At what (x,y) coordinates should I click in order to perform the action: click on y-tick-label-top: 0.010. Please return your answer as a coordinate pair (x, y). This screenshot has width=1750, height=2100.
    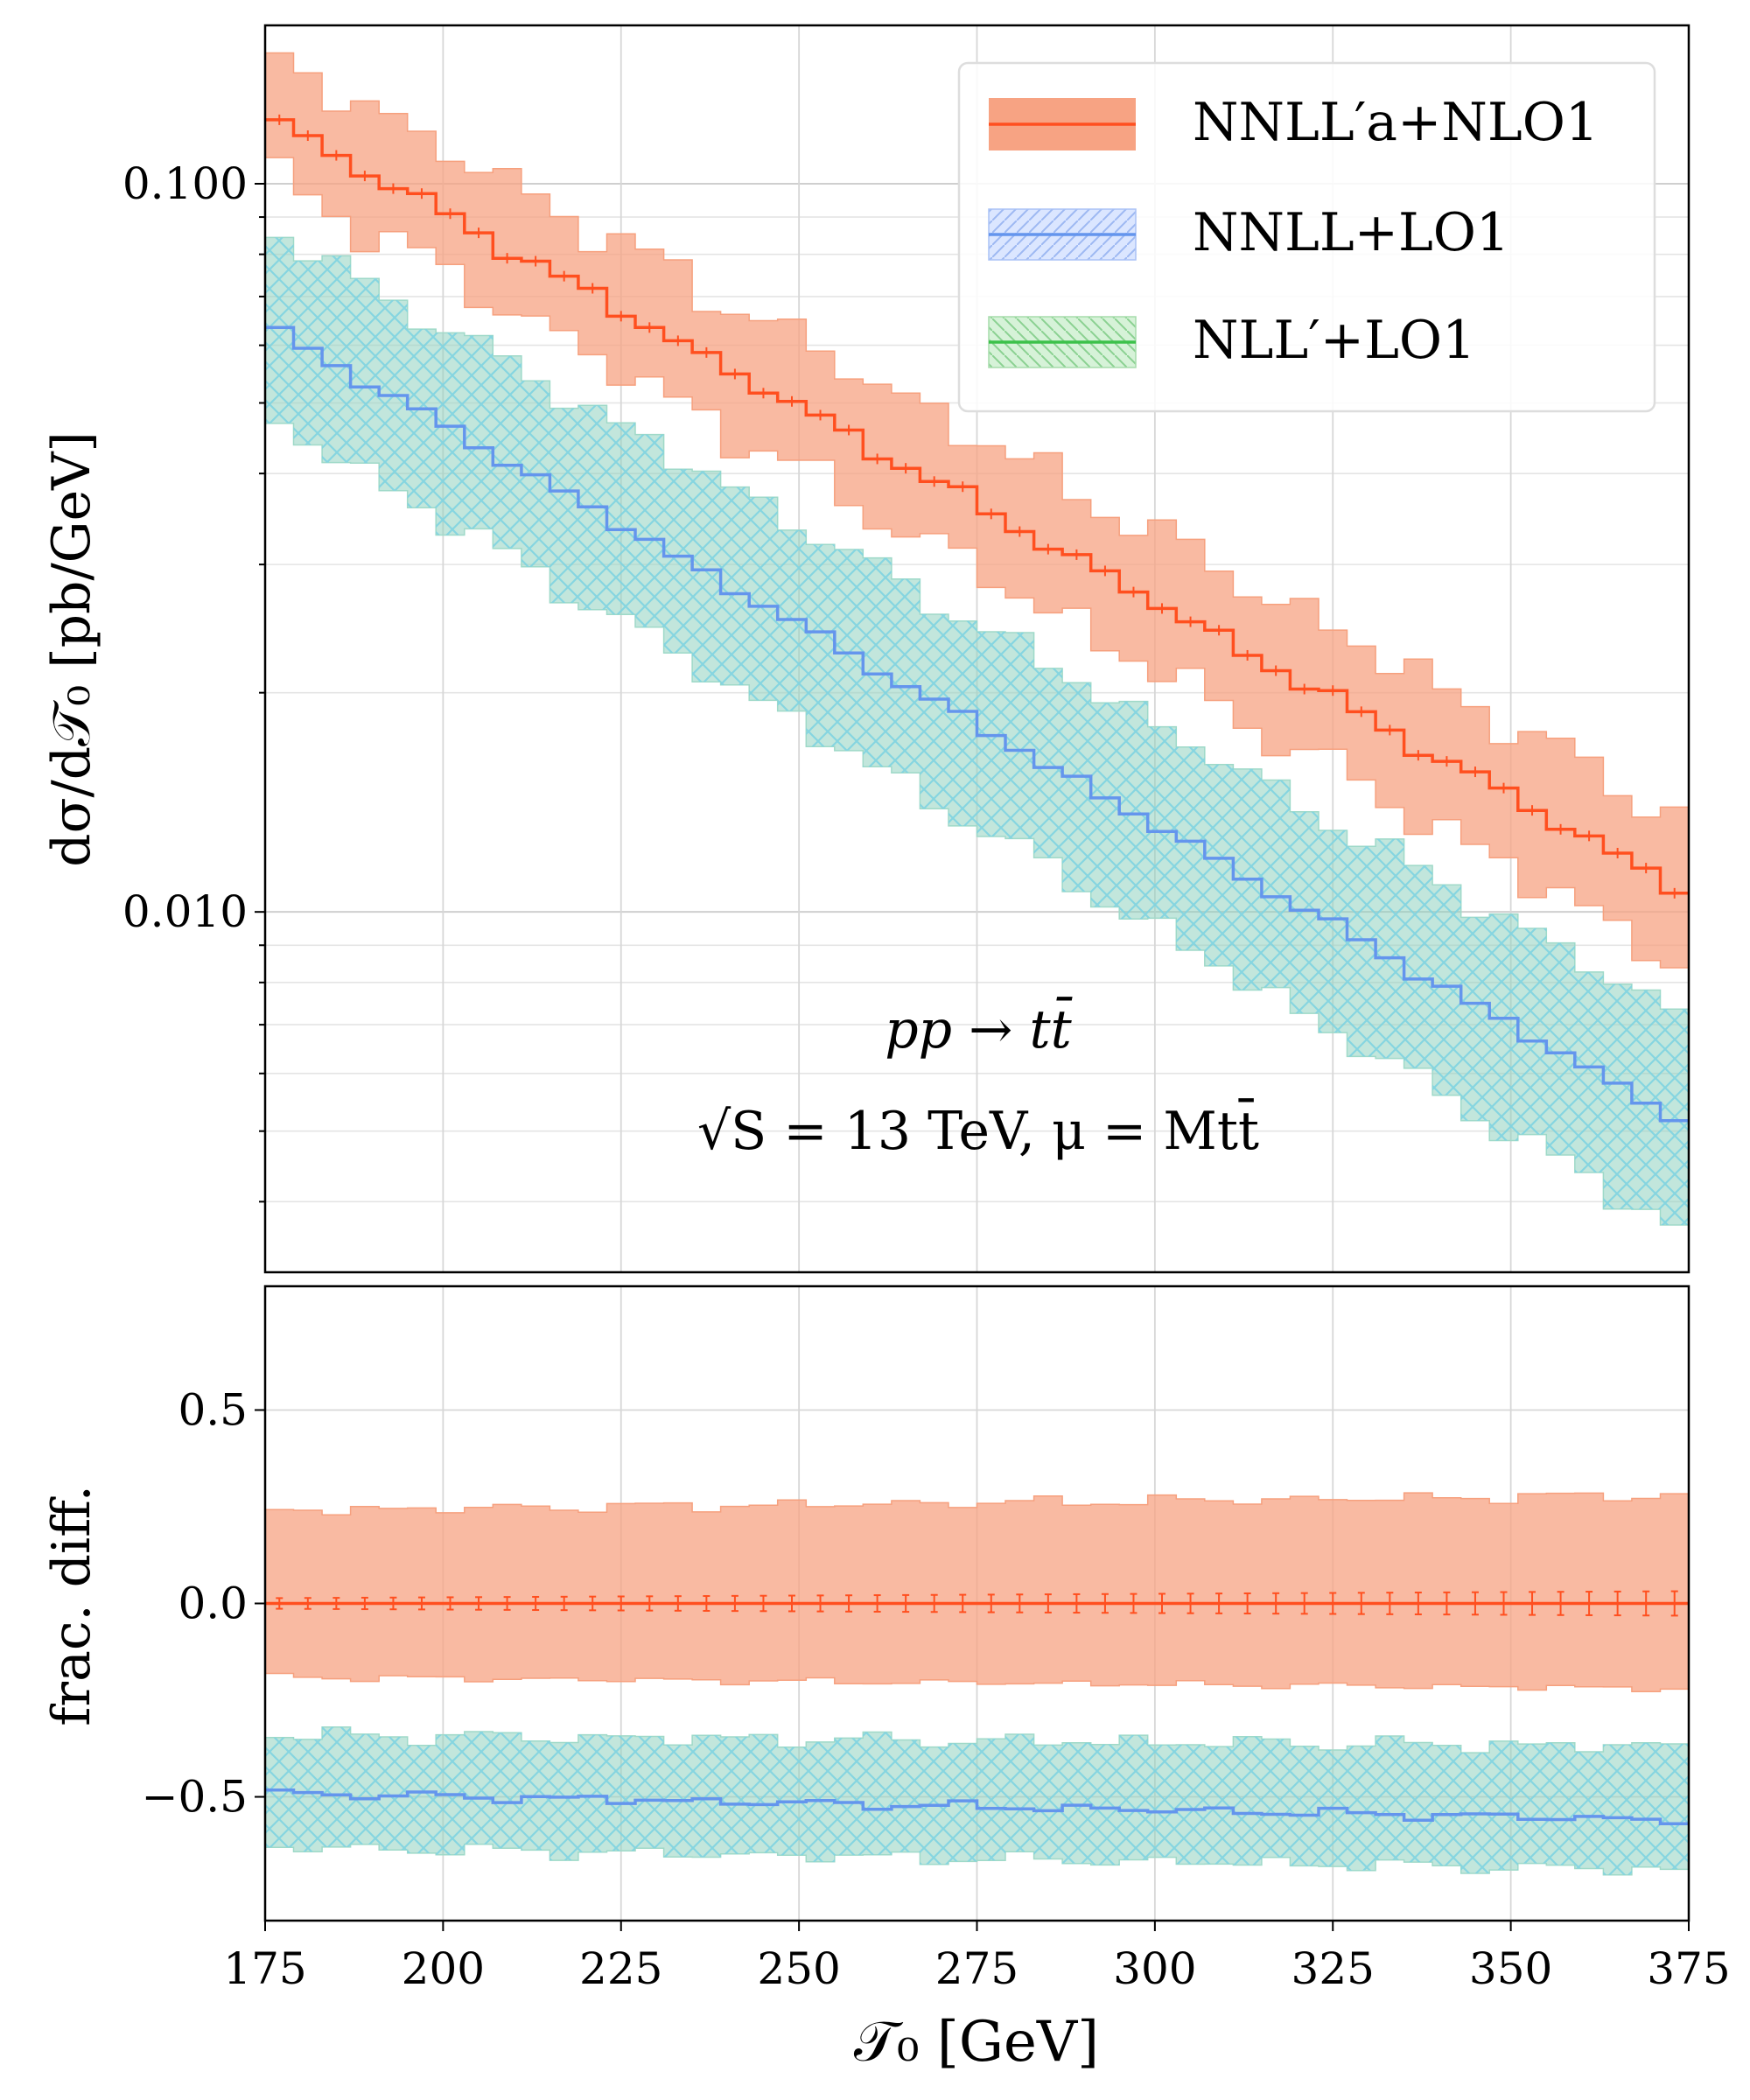
    Looking at the image, I should click on (185, 911).